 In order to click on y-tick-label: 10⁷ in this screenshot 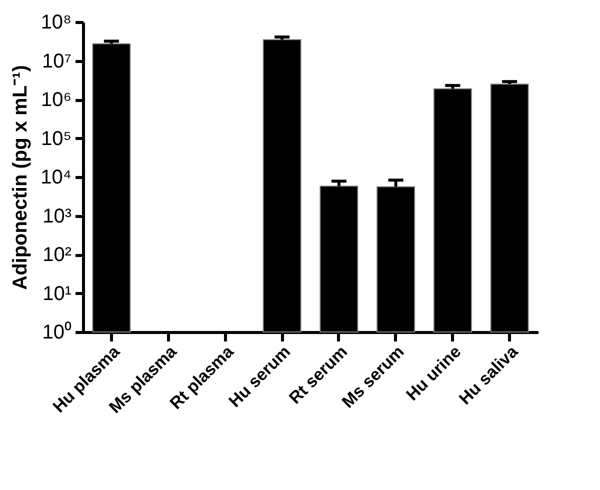, I will do `click(57, 61)`.